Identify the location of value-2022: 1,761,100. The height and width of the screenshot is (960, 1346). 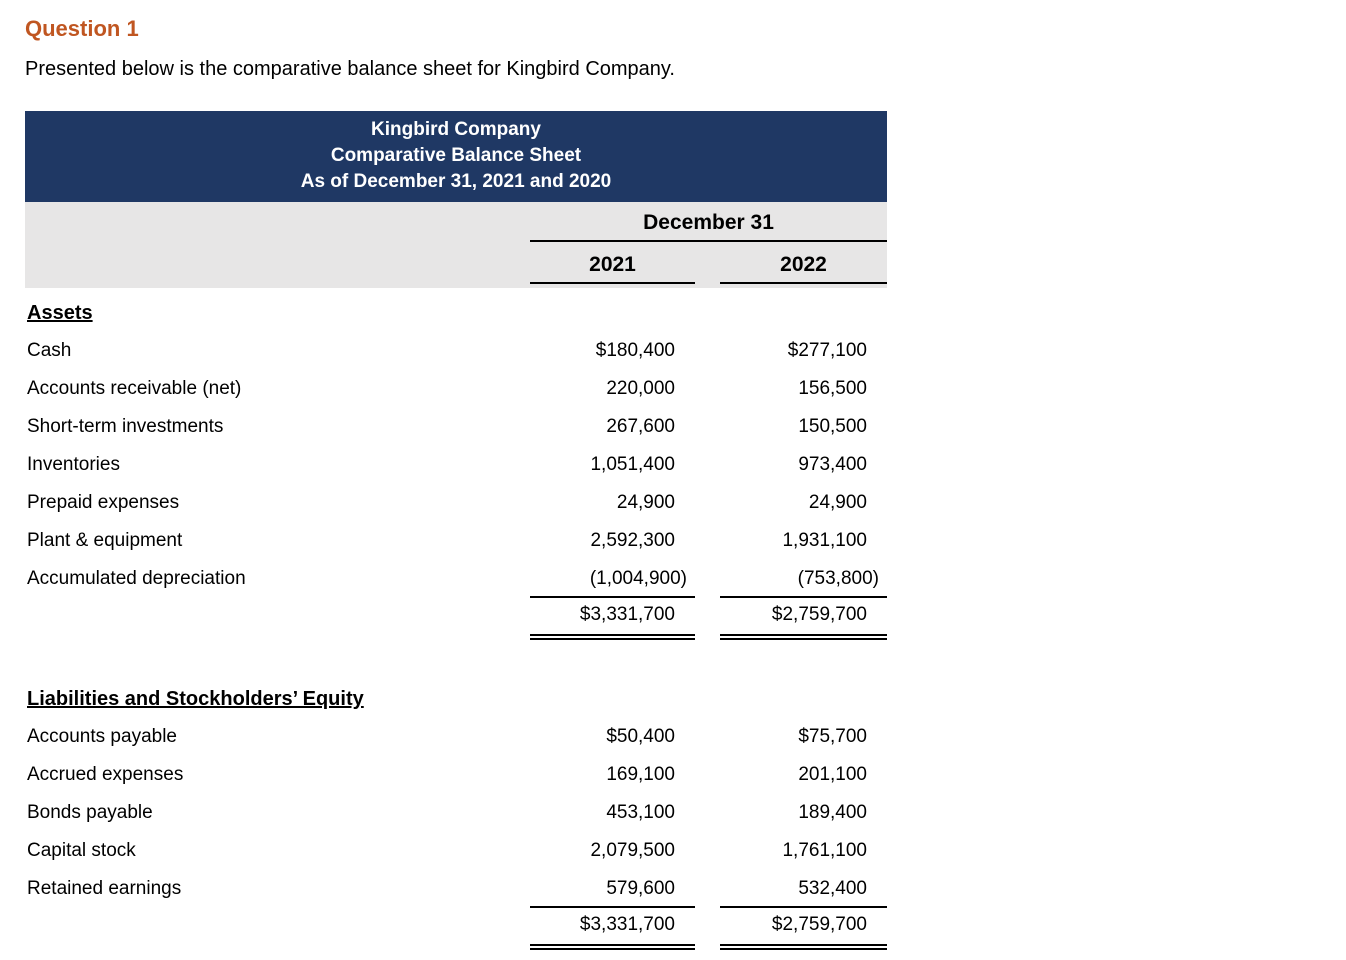
(824, 850).